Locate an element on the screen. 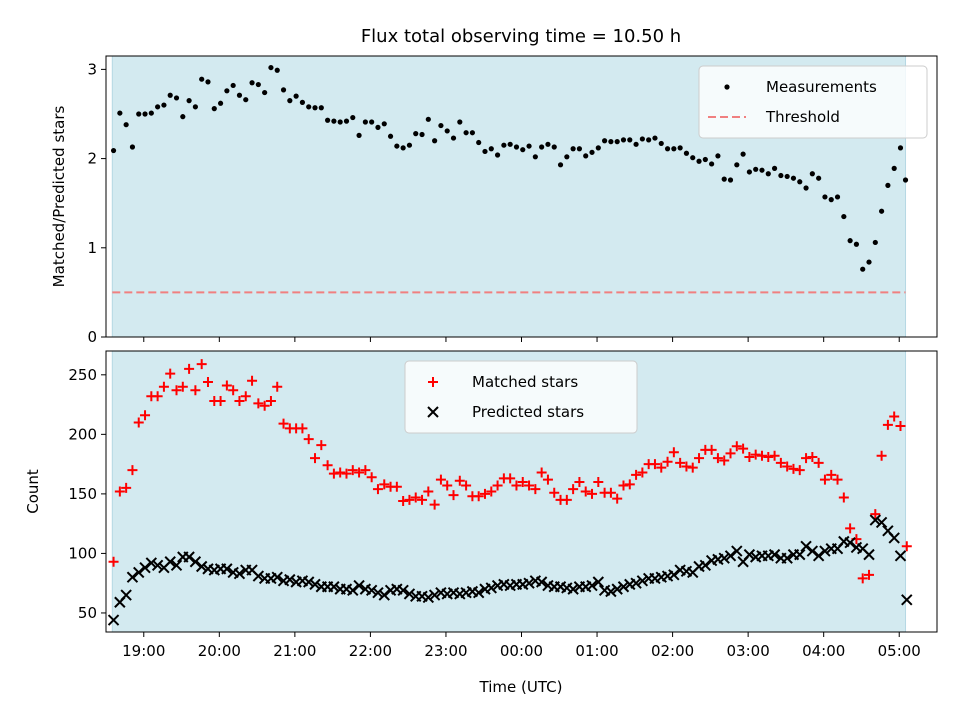 This screenshot has width=960, height=720. x-tick-label: 00:00 is located at coordinates (521, 651).